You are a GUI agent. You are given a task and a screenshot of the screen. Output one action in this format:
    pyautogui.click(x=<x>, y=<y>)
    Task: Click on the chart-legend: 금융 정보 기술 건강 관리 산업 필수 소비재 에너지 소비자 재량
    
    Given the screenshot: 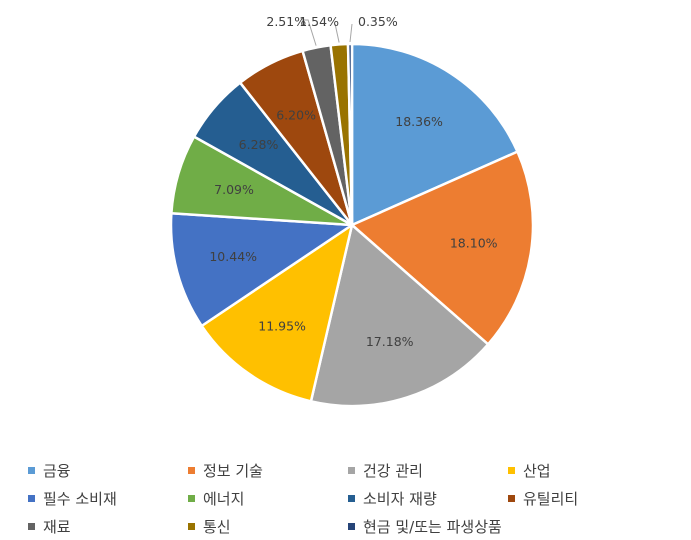 What is the action you would take?
    pyautogui.click(x=348, y=498)
    